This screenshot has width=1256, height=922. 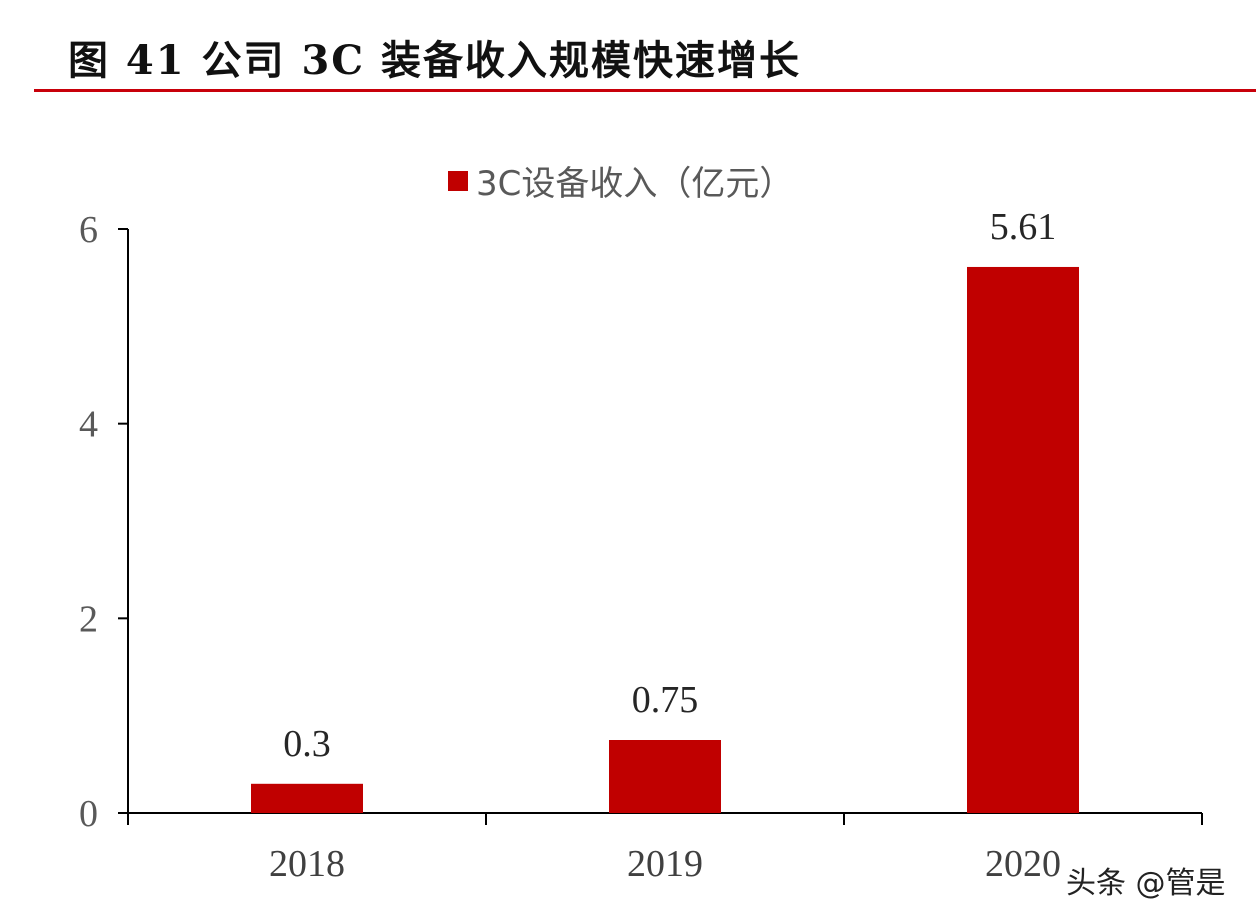 What do you see at coordinates (307, 744) in the screenshot?
I see `data-label-2018: 0.3` at bounding box center [307, 744].